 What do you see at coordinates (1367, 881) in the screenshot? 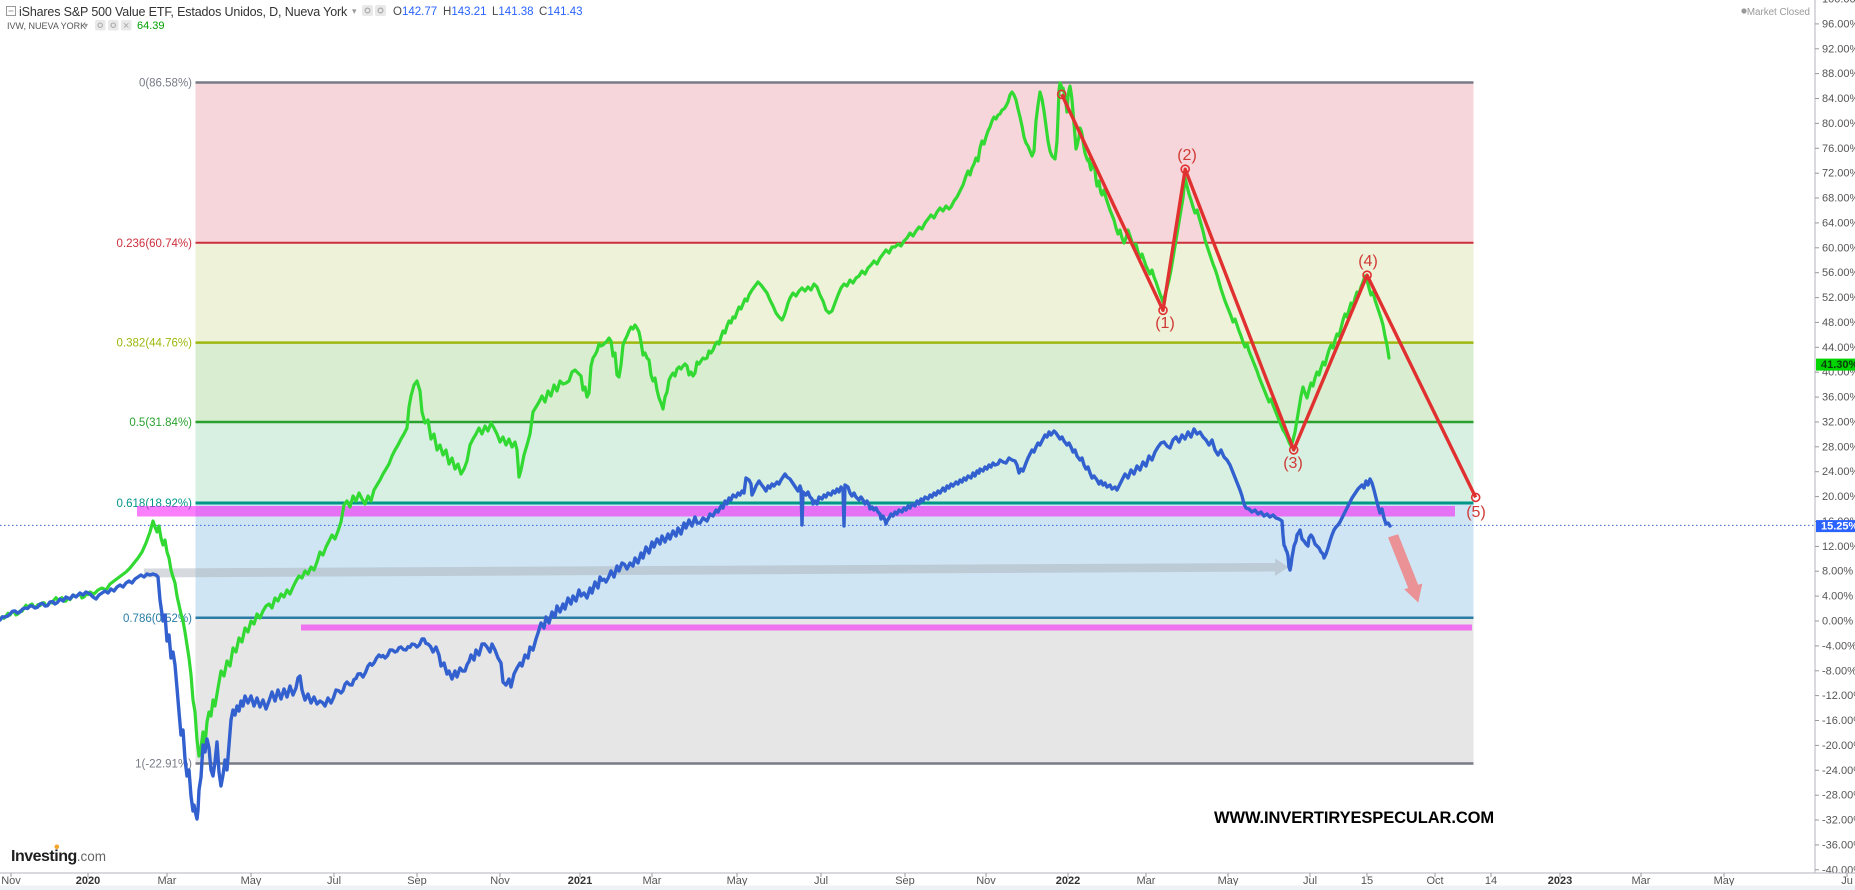
I see `svg-text: 15` at bounding box center [1367, 881].